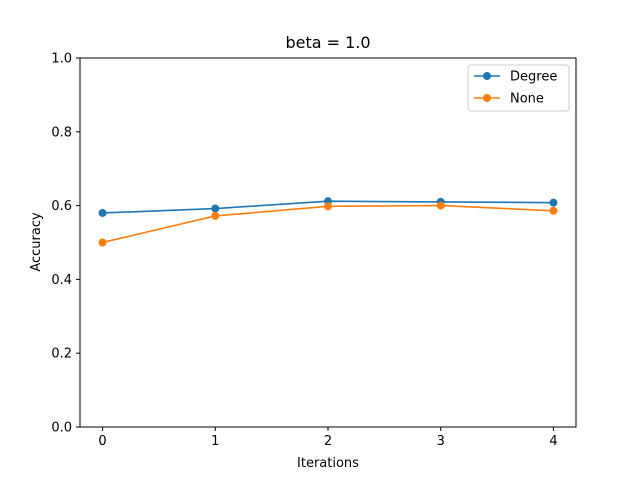  What do you see at coordinates (533, 77) in the screenshot?
I see `legend-label-degree: Degree` at bounding box center [533, 77].